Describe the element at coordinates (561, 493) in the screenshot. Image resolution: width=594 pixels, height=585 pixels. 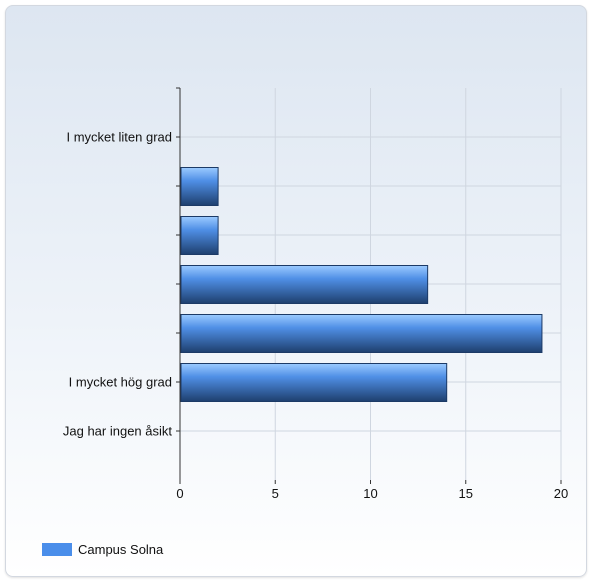
I see `x-tick-label: 20` at that location.